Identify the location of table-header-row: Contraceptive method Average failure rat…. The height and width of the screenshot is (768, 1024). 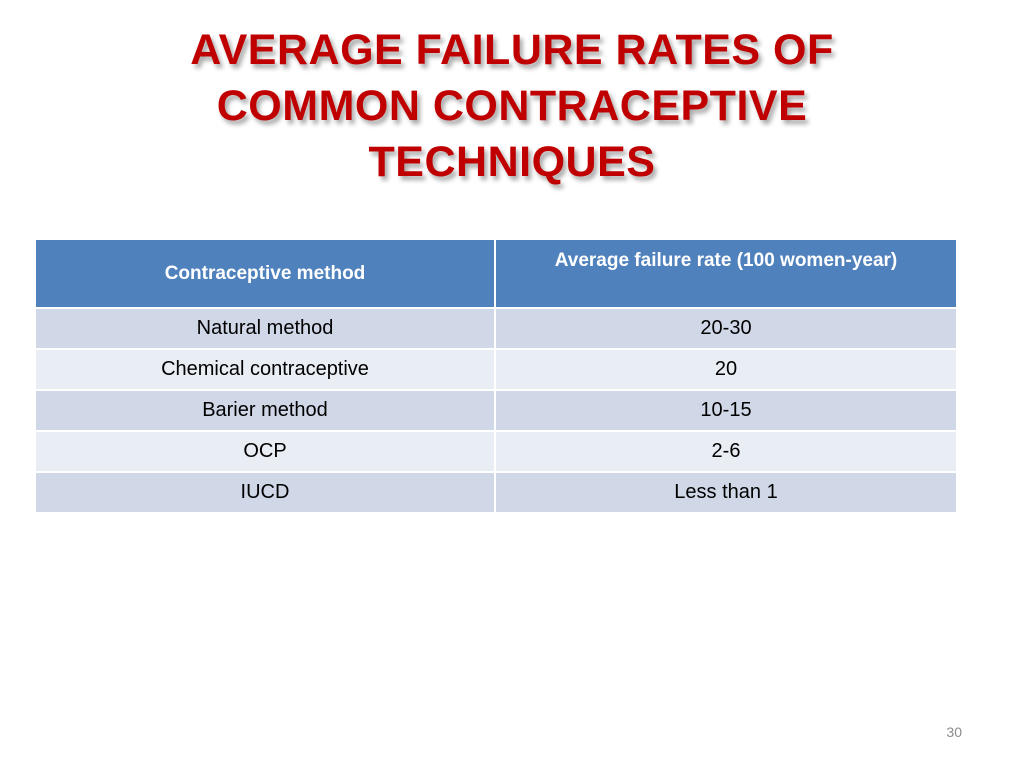
(496, 273).